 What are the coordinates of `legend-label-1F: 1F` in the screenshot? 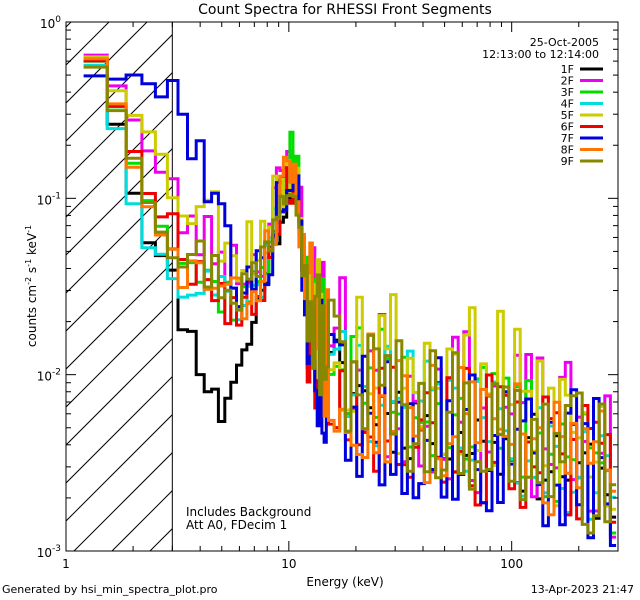 It's located at (567, 69).